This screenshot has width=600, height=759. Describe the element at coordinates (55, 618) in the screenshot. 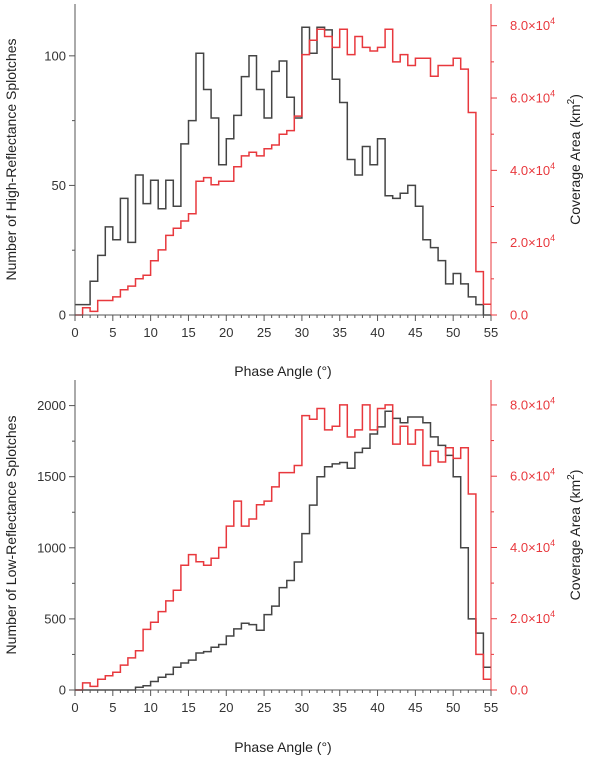

I see `left-y-tick-label: 500` at that location.